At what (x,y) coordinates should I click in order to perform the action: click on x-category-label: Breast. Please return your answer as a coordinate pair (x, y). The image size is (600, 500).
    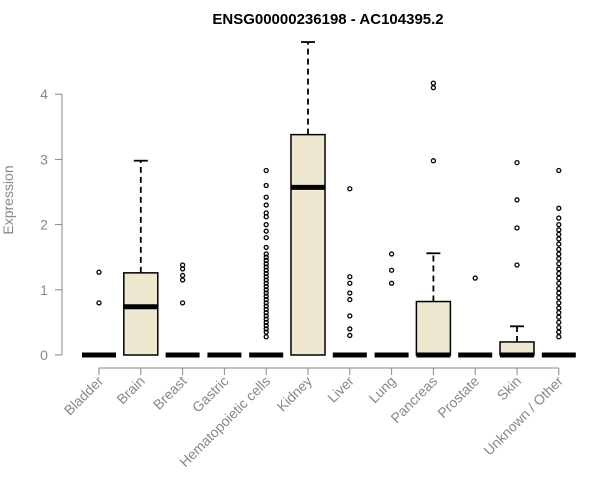
    Looking at the image, I should click on (170, 393).